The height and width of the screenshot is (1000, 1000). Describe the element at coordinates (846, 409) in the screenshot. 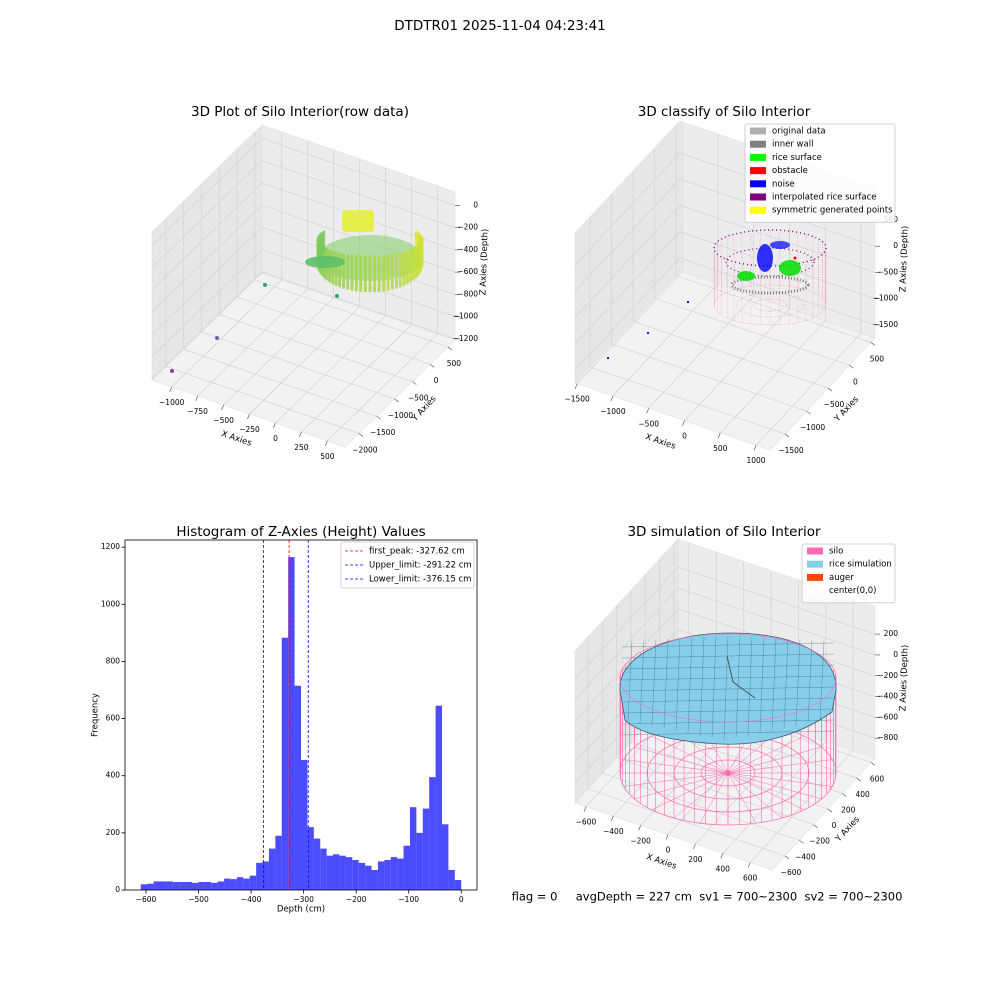

I see `y-axis-label: Y Axies` at that location.